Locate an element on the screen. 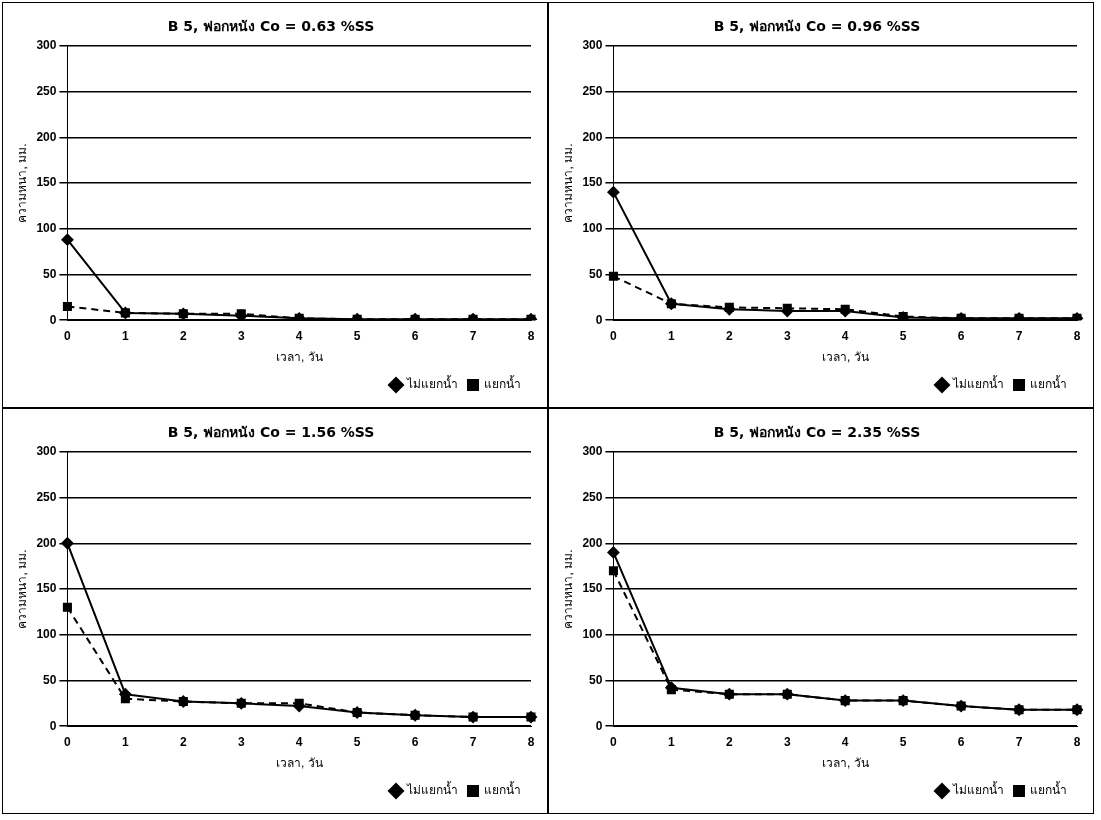  chart-title: B 5, ฟอกหนัง Co = 1.56 %SS is located at coordinates (271, 432).